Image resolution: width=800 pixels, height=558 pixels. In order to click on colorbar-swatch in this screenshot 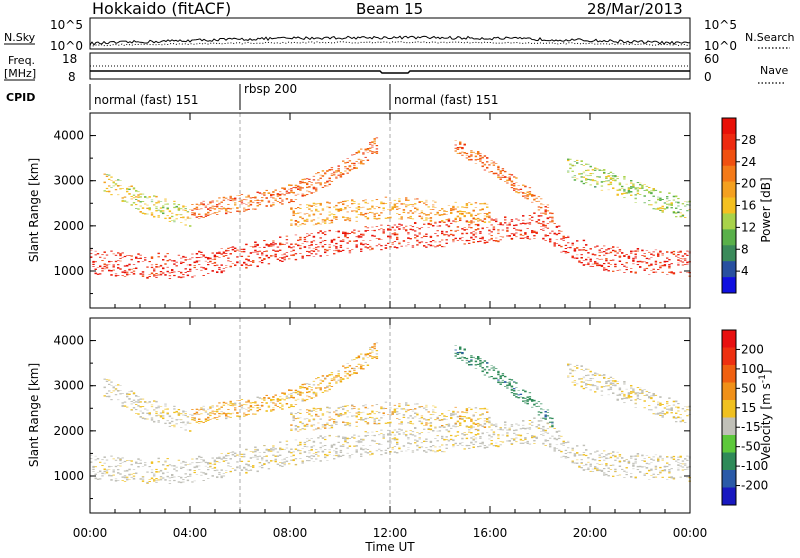, I will do `click(729, 253)`.